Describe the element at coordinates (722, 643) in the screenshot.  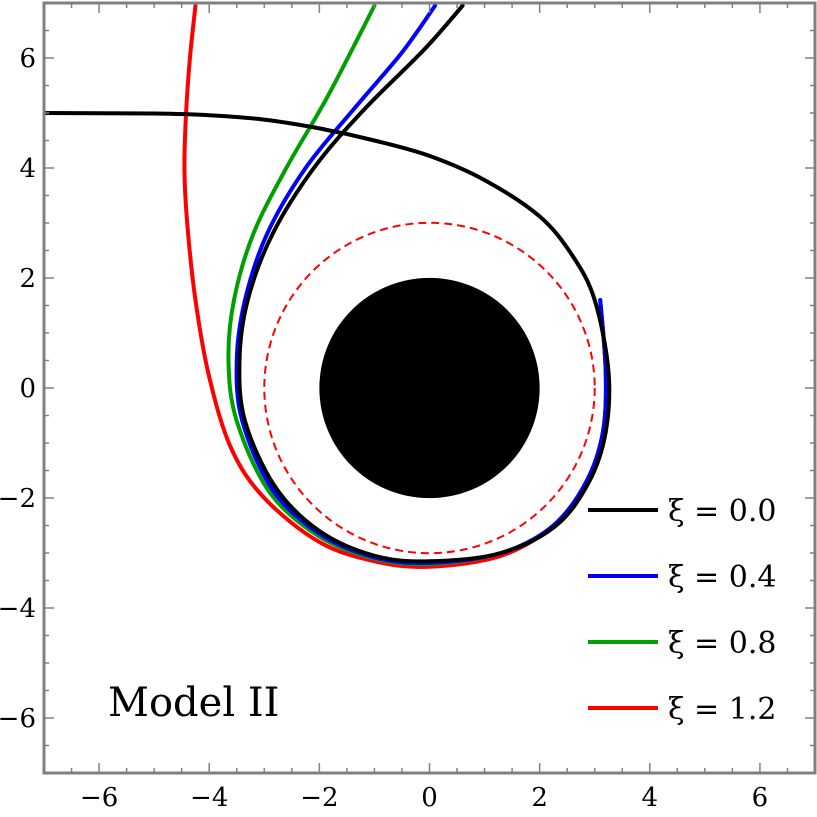
I see `legend-label: ξ = 0.8` at that location.